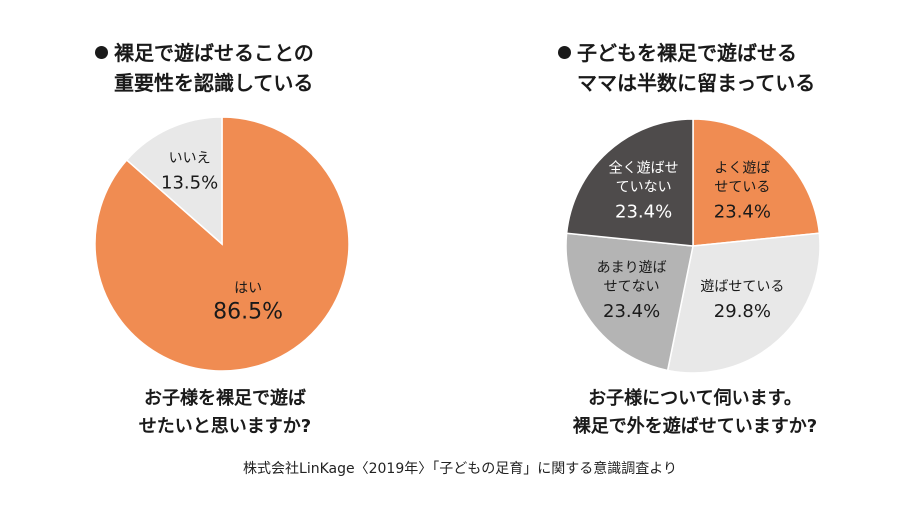 The height and width of the screenshot is (520, 920). Describe the element at coordinates (643, 211) in the screenshot. I see `pie2-slice-4-value: 23.4%` at that location.